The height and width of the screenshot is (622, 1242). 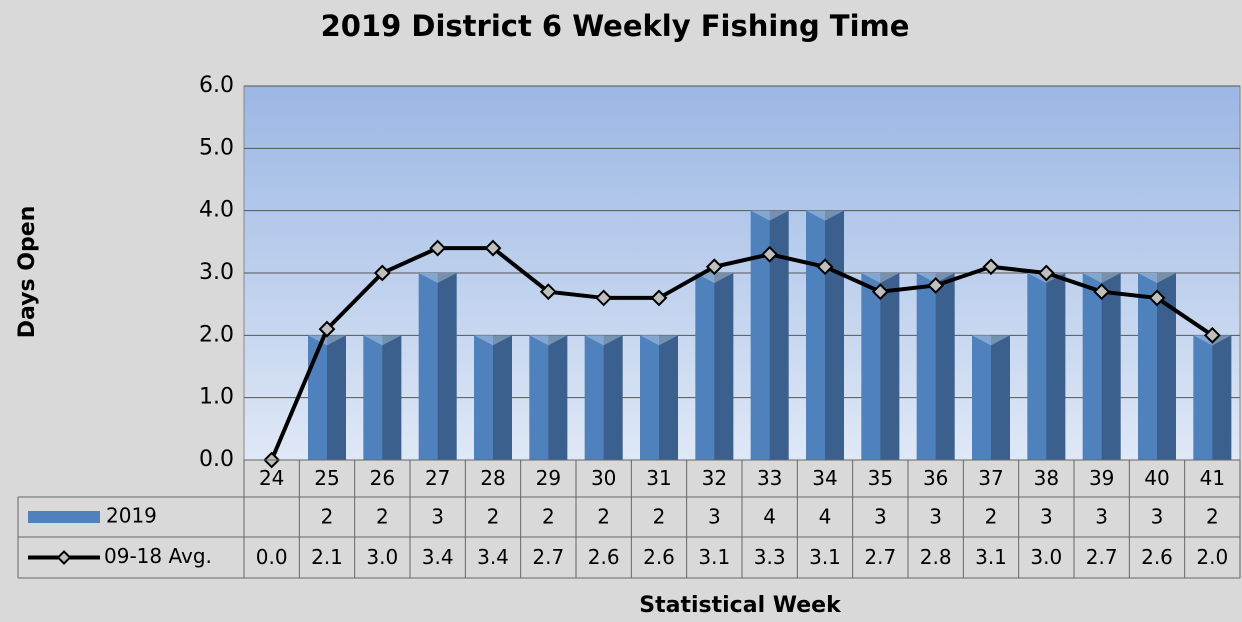 I want to click on x-tick-label: 30, so click(x=603, y=478).